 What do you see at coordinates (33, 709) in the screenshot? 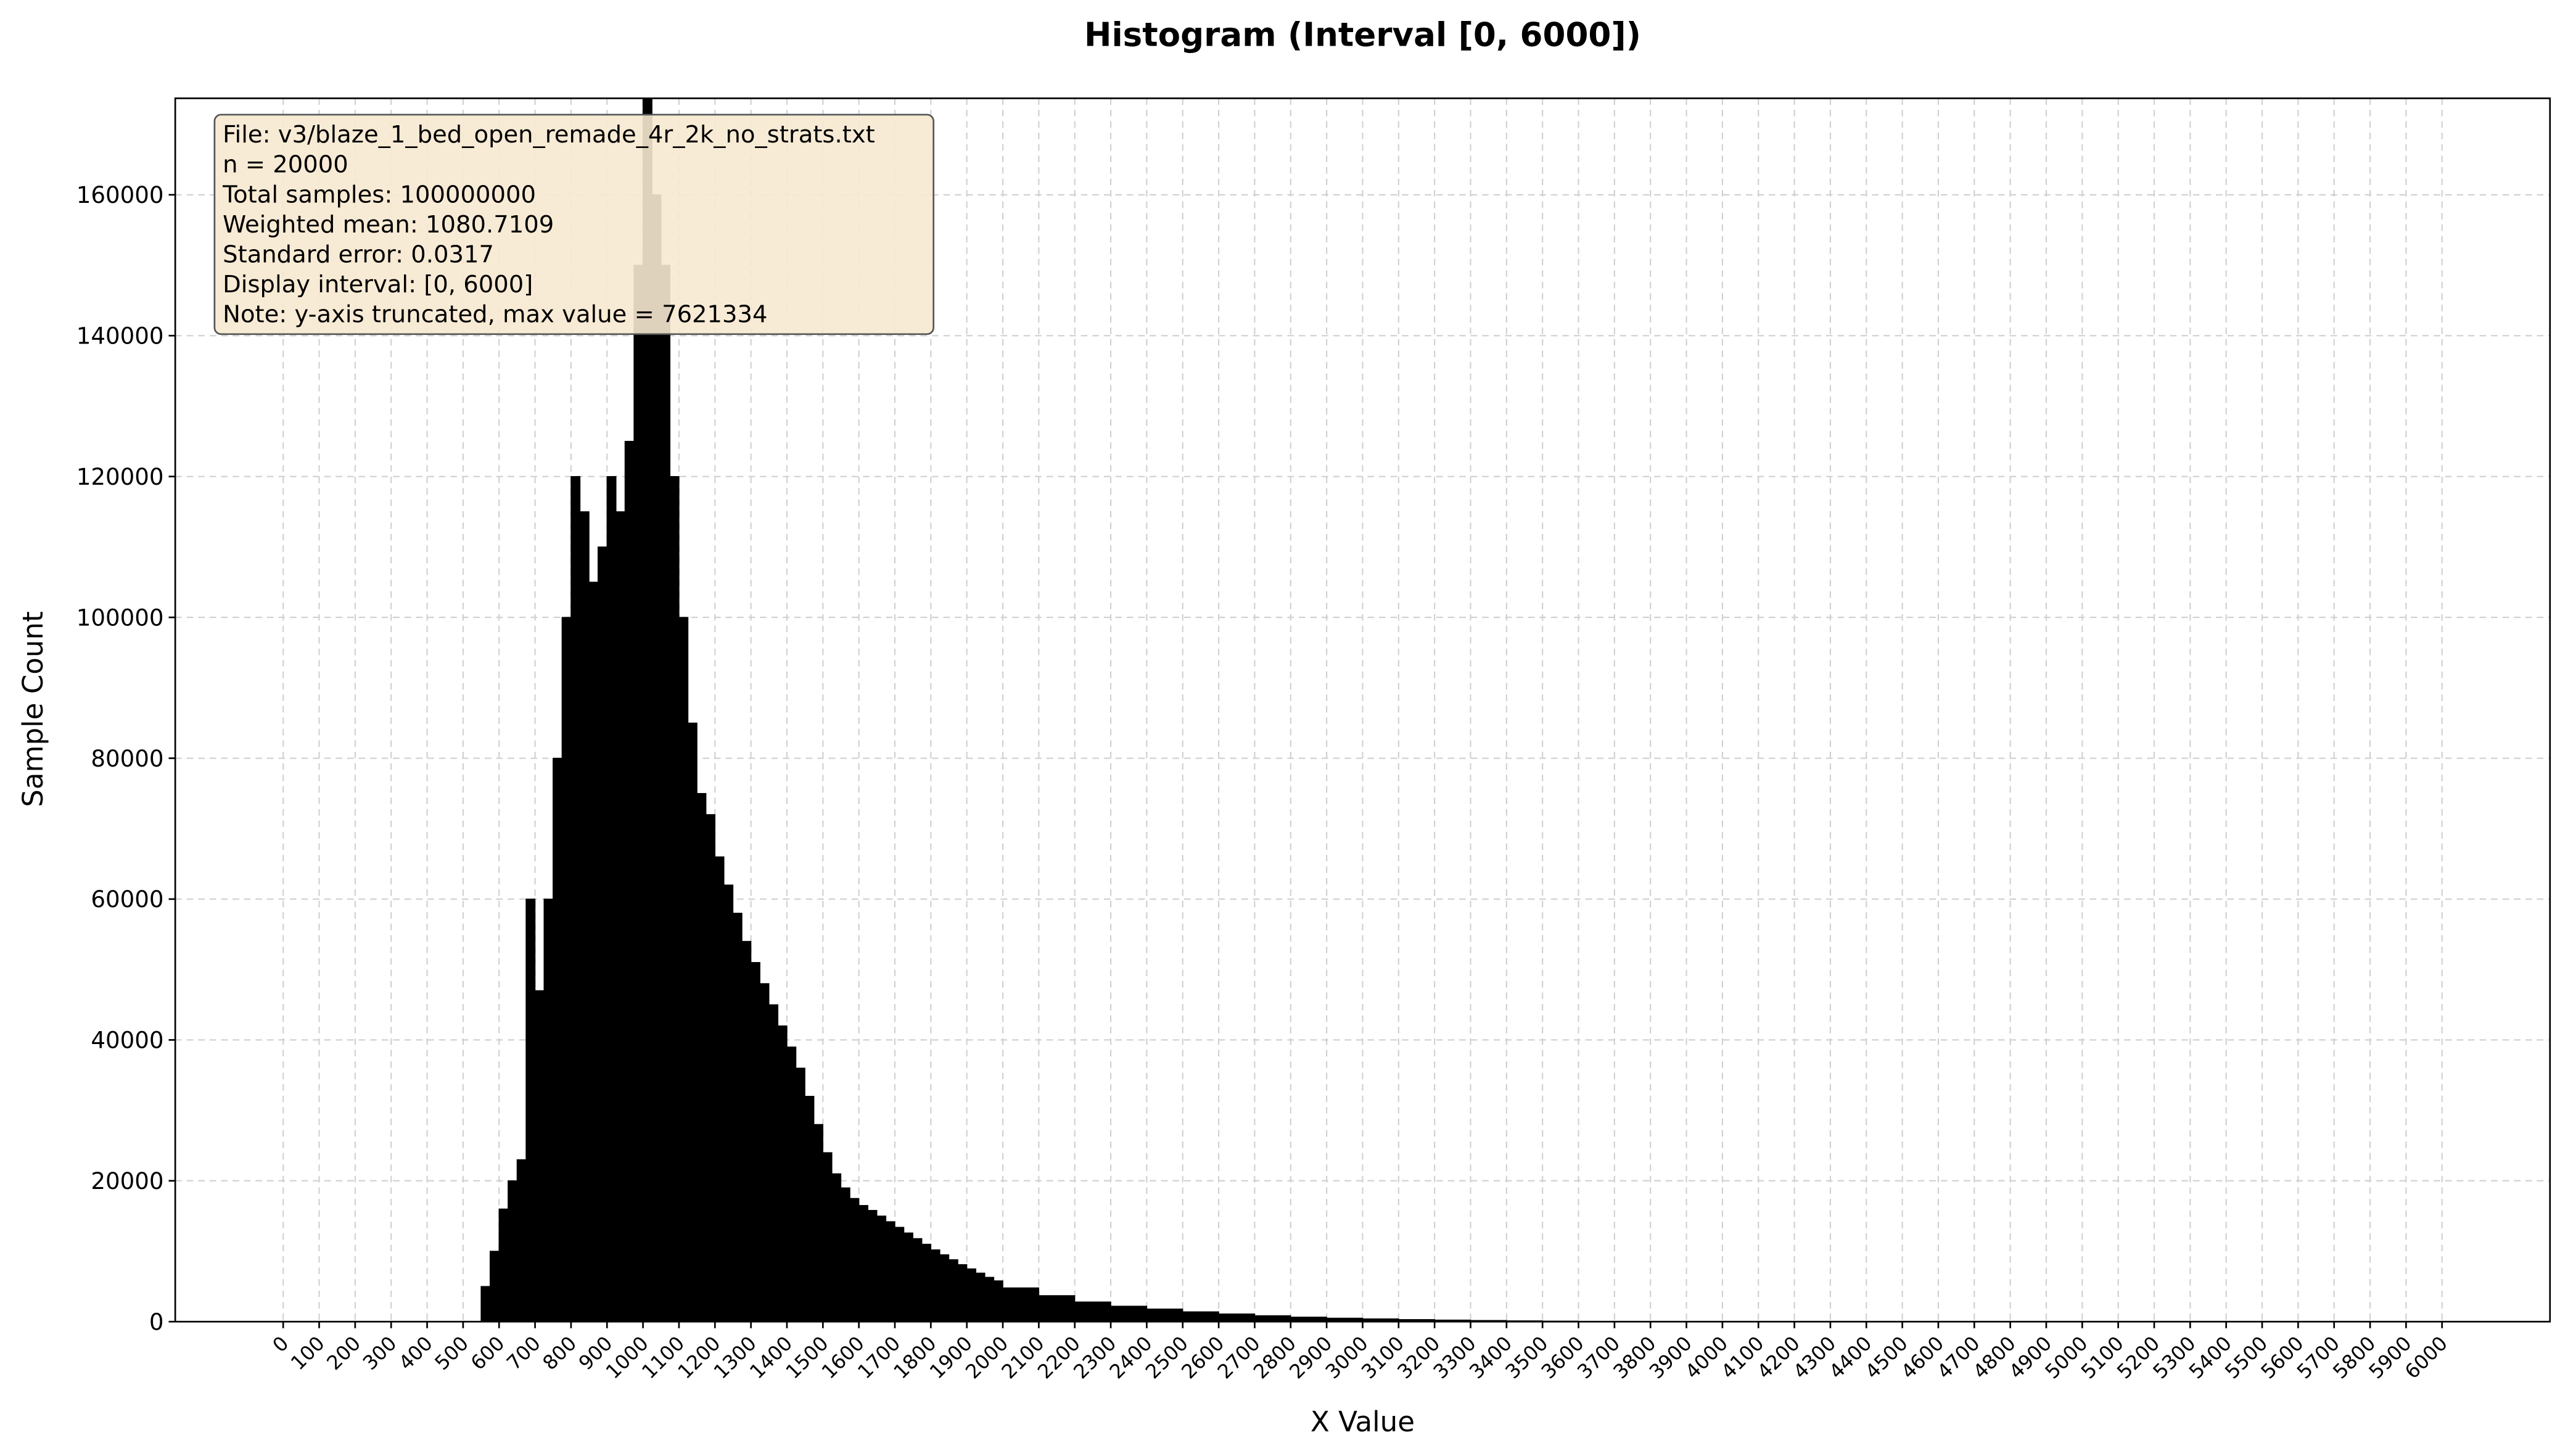
I see `y-axis-label: Sample Count` at bounding box center [33, 709].